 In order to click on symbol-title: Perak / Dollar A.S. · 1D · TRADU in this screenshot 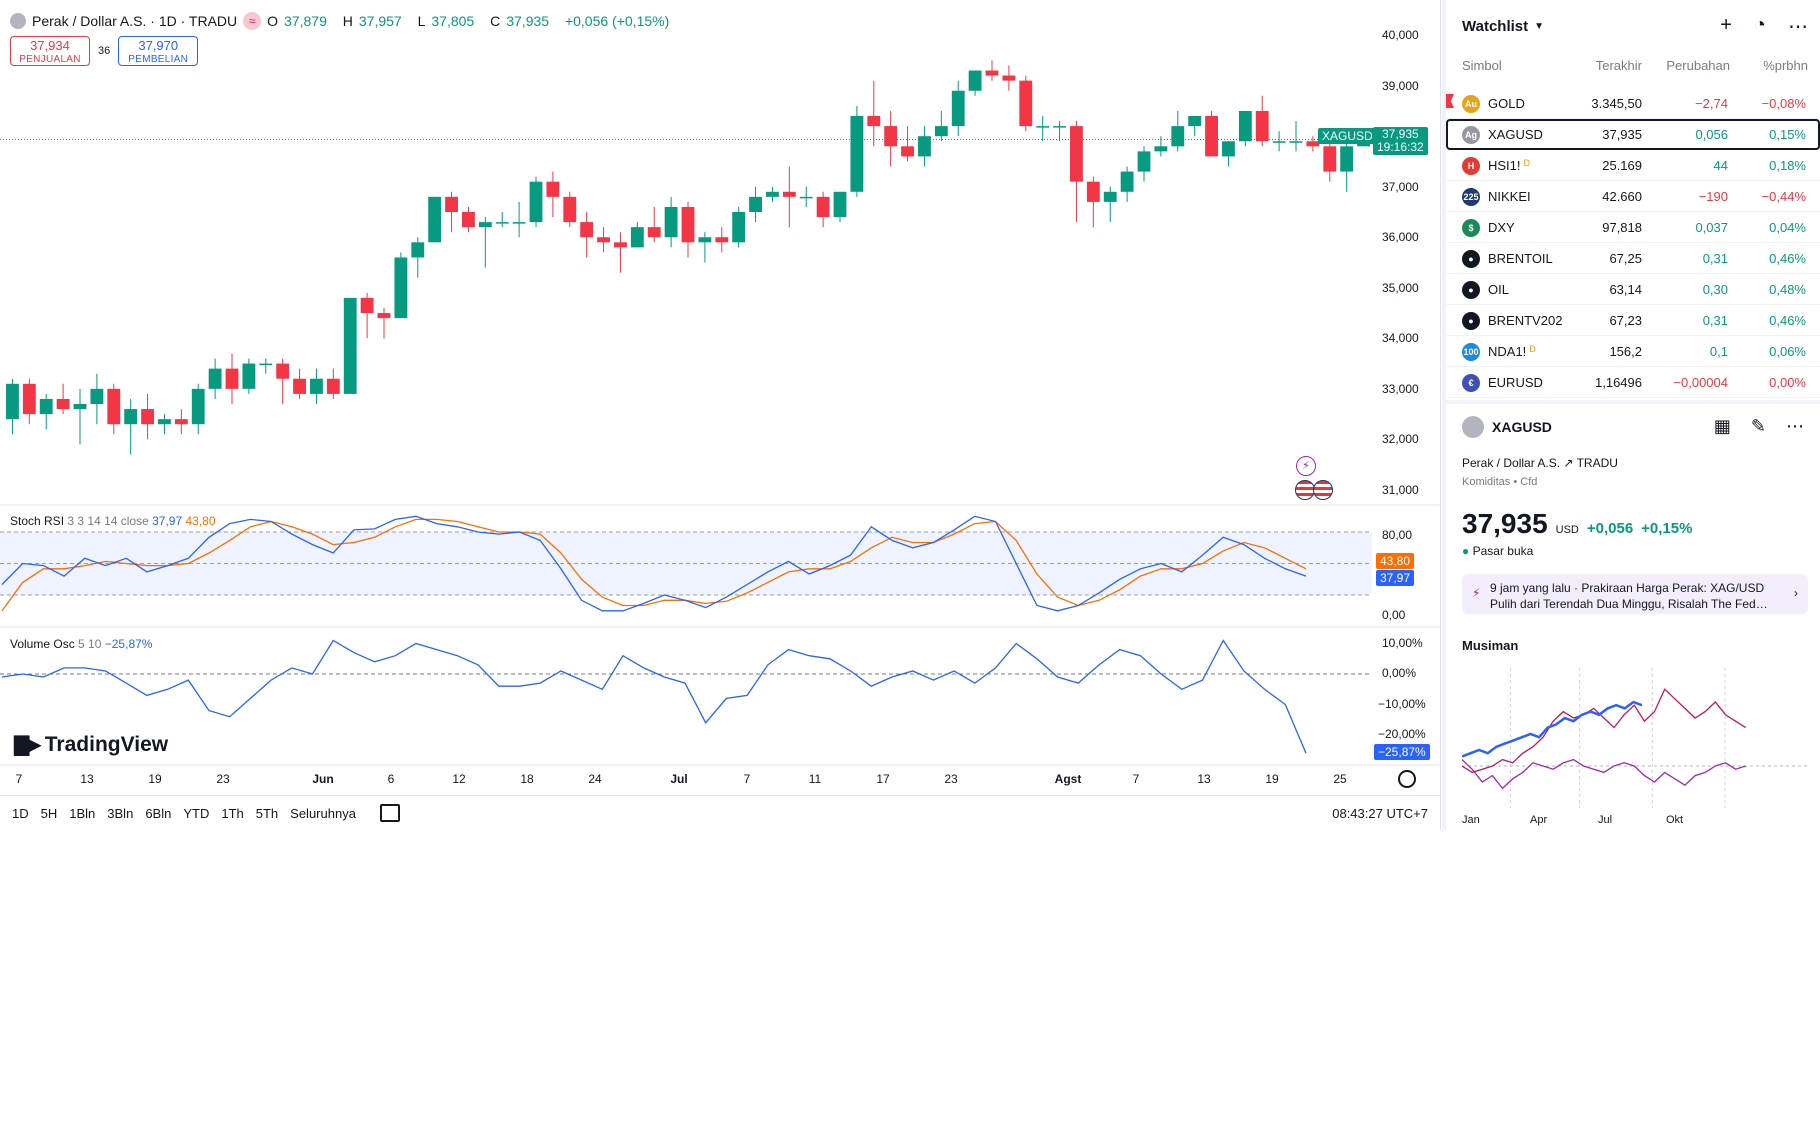, I will do `click(135, 21)`.